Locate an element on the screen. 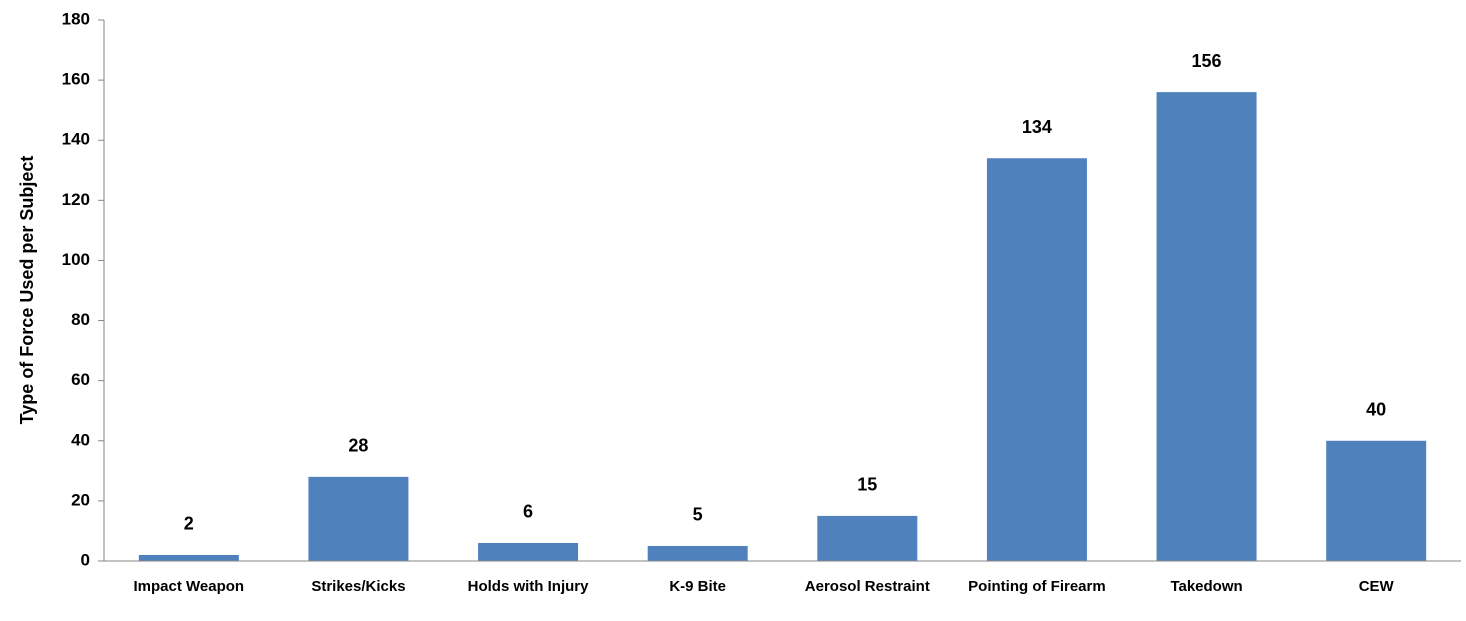 Image resolution: width=1466 pixels, height=621 pixels. data-label: 28 is located at coordinates (358, 446).